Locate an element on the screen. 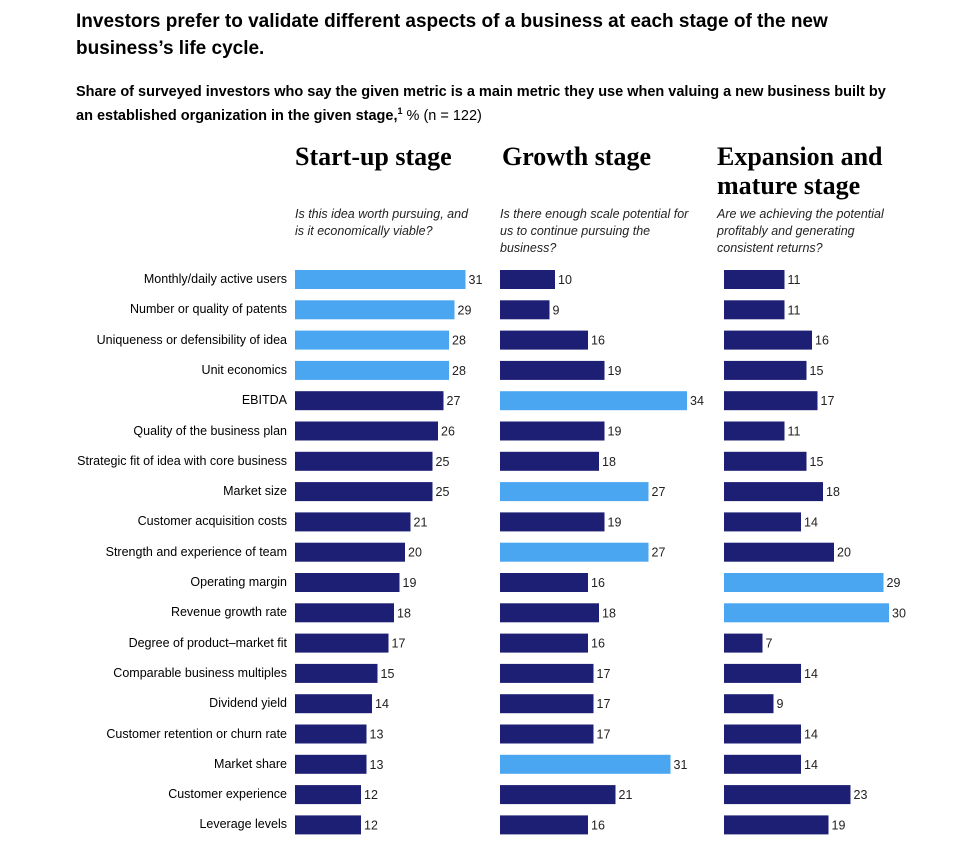  category-label: Customer retention or churn rate is located at coordinates (196, 733).